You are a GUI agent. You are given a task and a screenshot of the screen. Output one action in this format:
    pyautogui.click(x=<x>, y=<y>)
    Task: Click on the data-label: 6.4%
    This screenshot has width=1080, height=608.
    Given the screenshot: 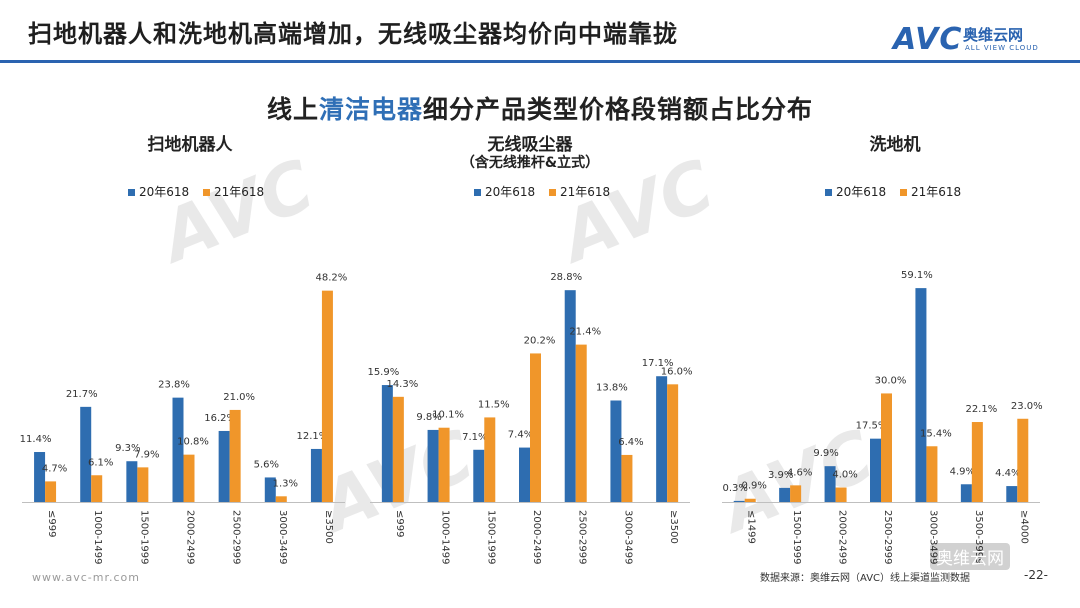 What is the action you would take?
    pyautogui.click(x=630, y=442)
    